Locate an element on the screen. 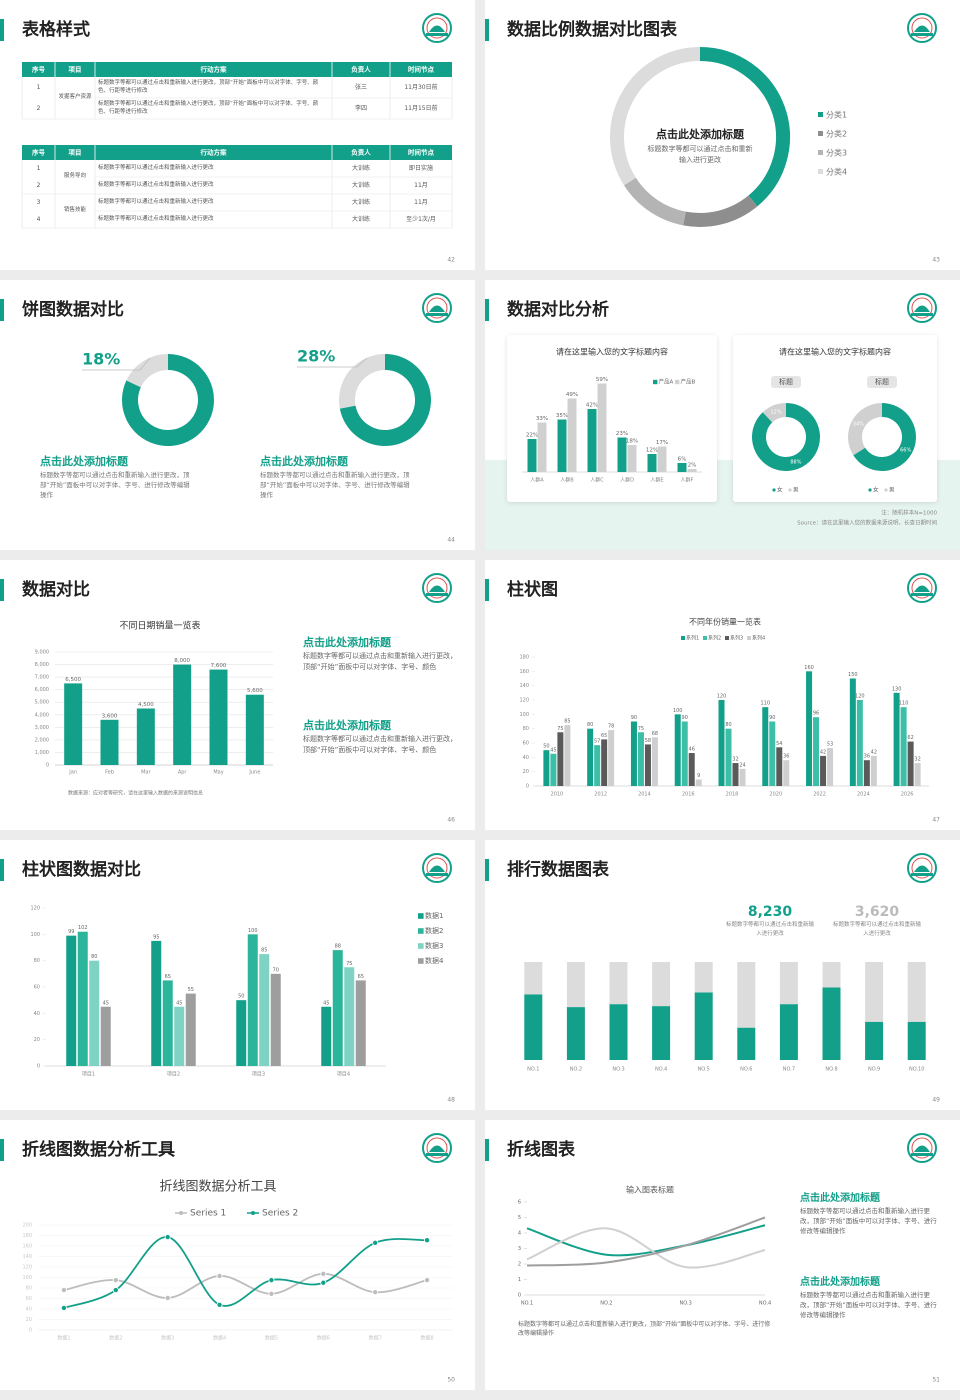 This screenshot has height=1400, width=960. value-label: 32 is located at coordinates (735, 760).